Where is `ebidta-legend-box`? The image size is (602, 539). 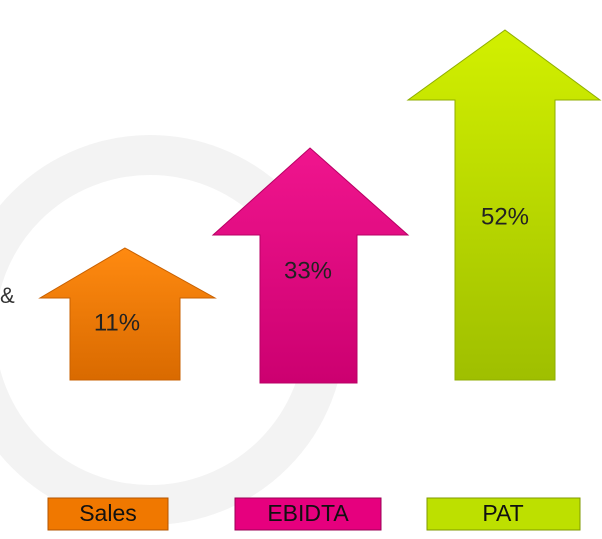 ebidta-legend-box is located at coordinates (308, 514).